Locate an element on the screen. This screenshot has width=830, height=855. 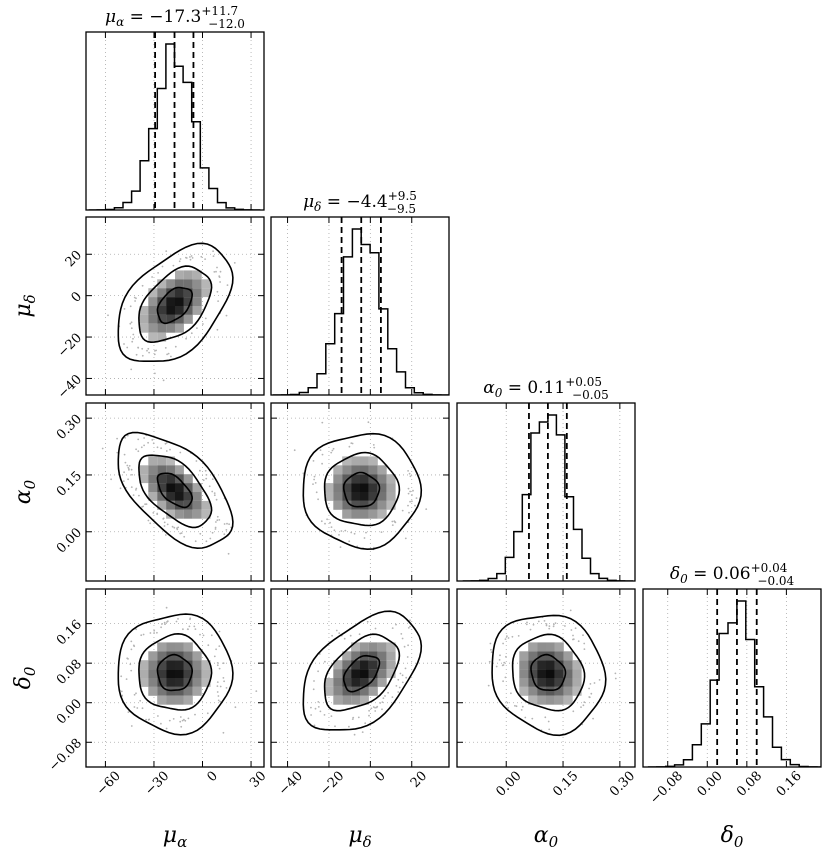
axis-symbol: μ is located at coordinates (355, 835).